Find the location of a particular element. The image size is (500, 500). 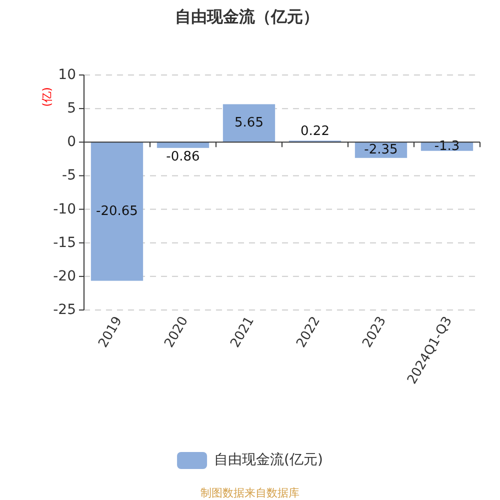

y-tick-label: -10 is located at coordinates (64, 209).